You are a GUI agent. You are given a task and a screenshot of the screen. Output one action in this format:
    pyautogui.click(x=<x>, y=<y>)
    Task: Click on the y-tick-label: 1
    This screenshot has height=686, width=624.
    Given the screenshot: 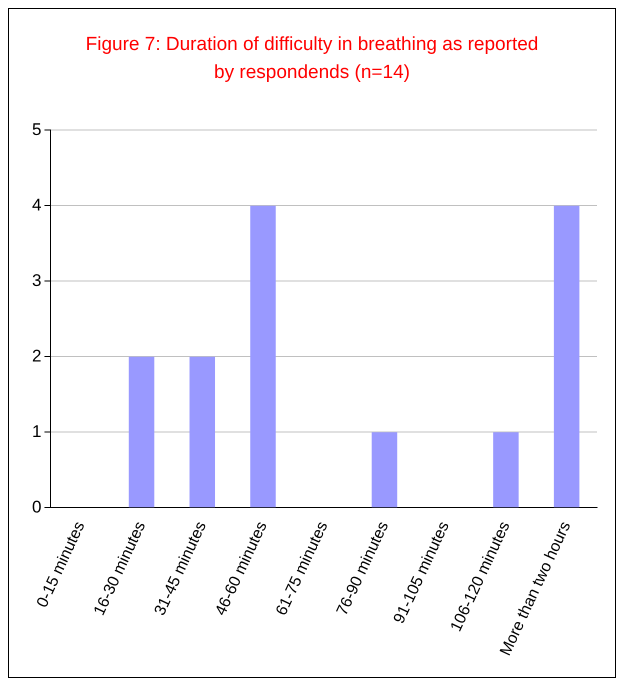 What is the action you would take?
    pyautogui.click(x=37, y=431)
    